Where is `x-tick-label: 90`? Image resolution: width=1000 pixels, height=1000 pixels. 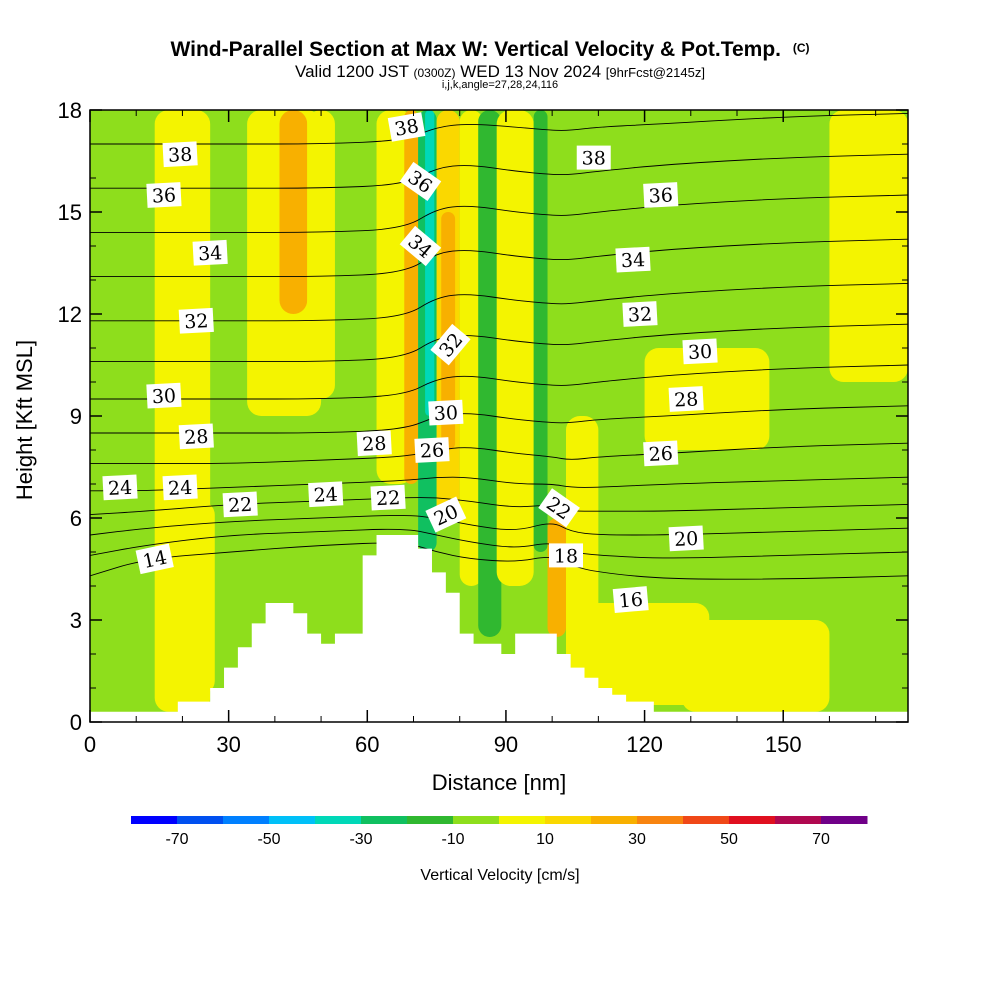
x-tick-label: 90 is located at coordinates (506, 744).